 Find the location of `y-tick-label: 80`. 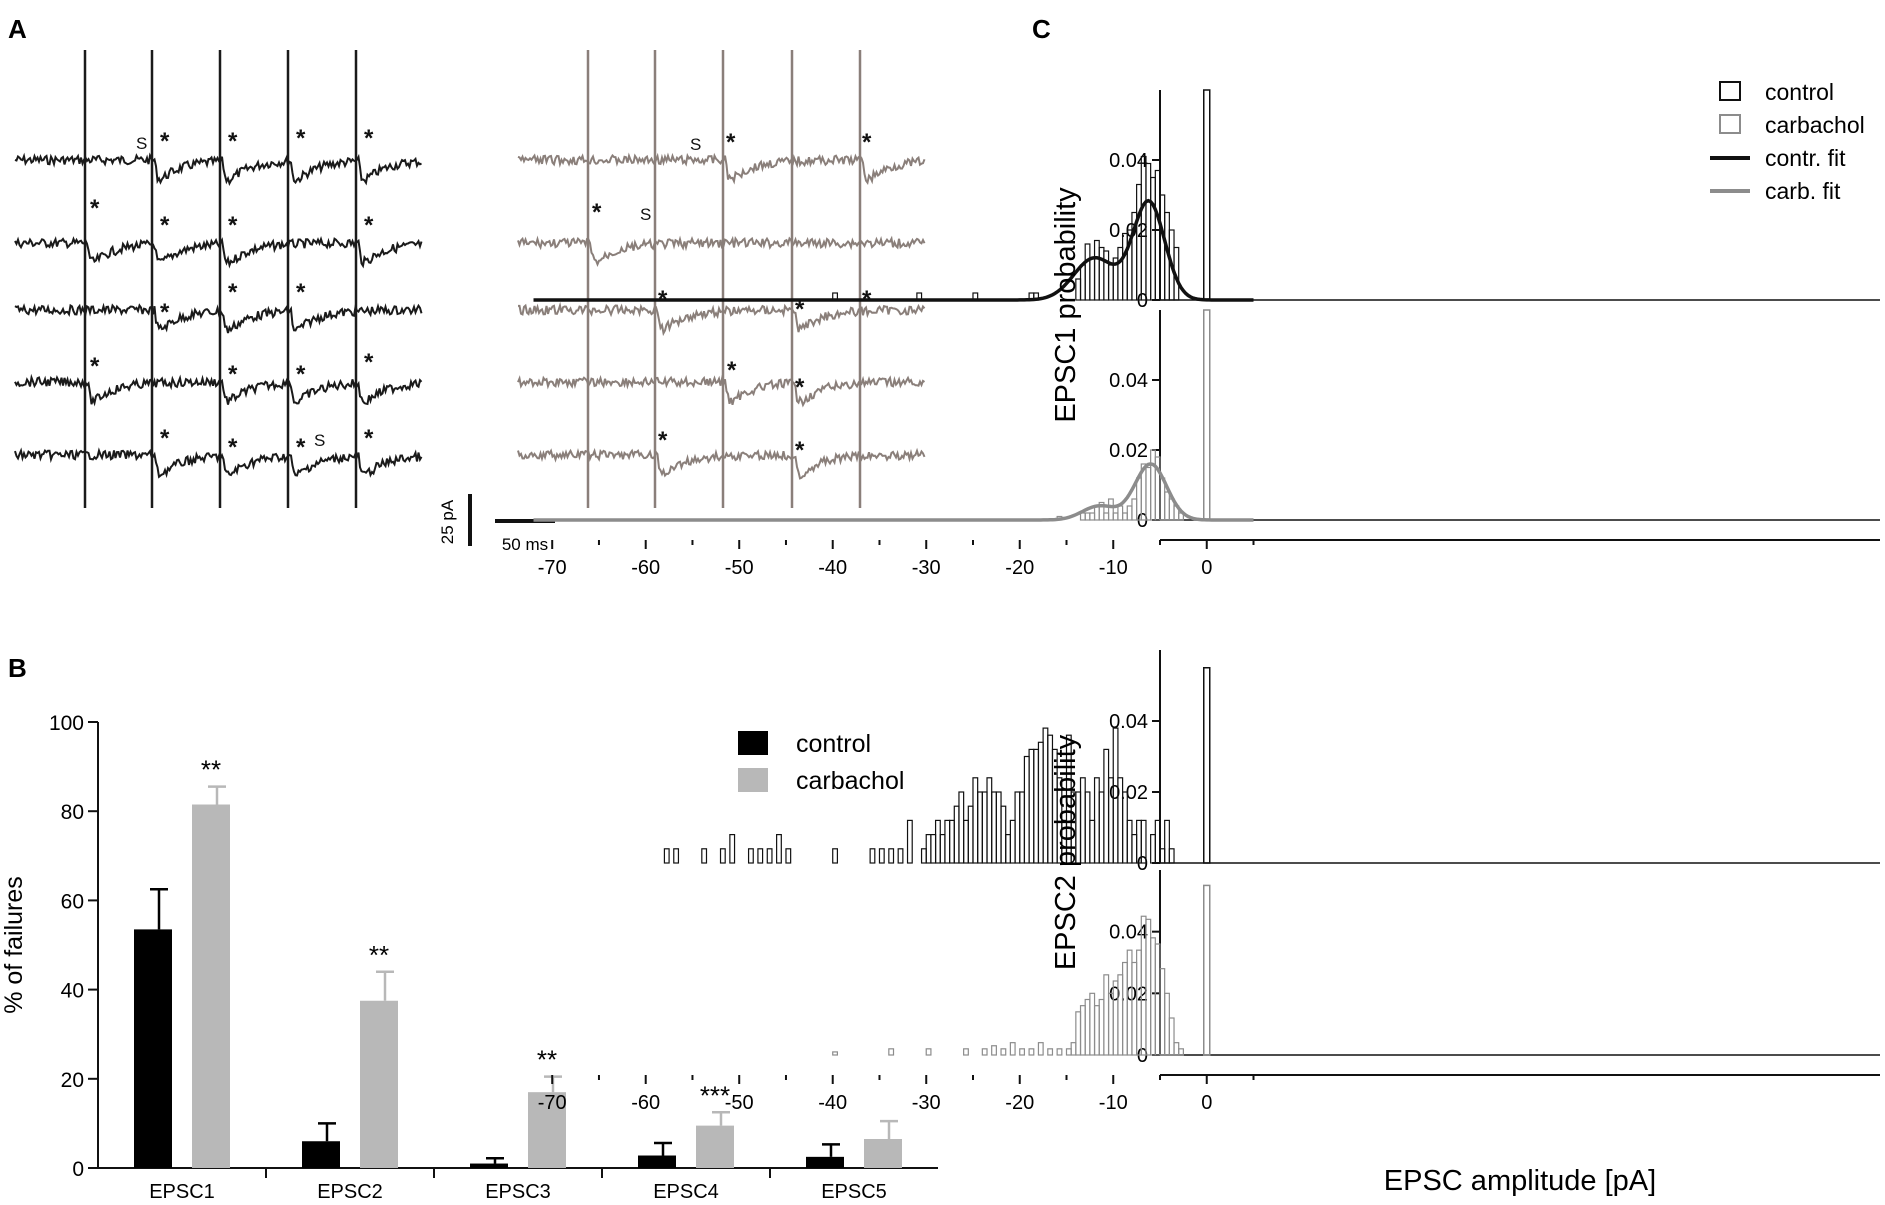

y-tick-label: 80 is located at coordinates (72, 812).